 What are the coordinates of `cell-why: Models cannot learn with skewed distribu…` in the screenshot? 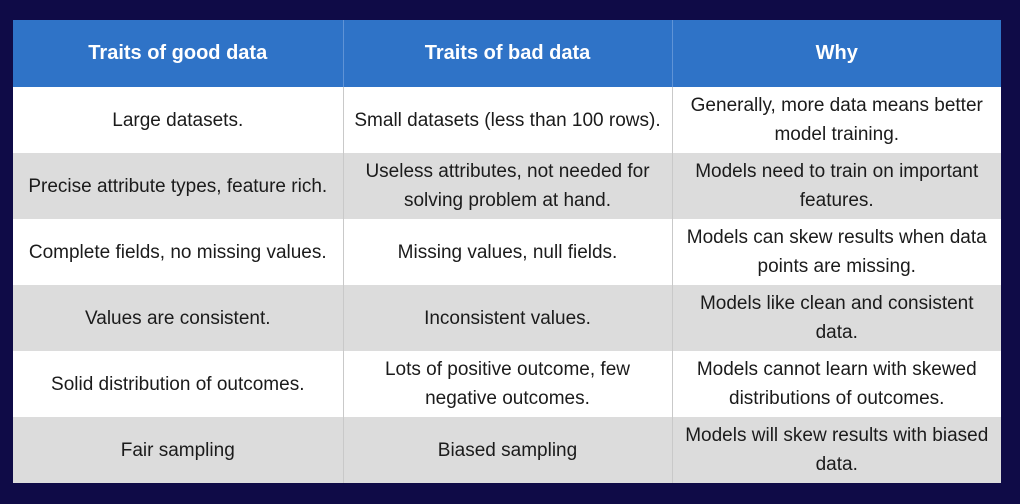 It's located at (836, 384).